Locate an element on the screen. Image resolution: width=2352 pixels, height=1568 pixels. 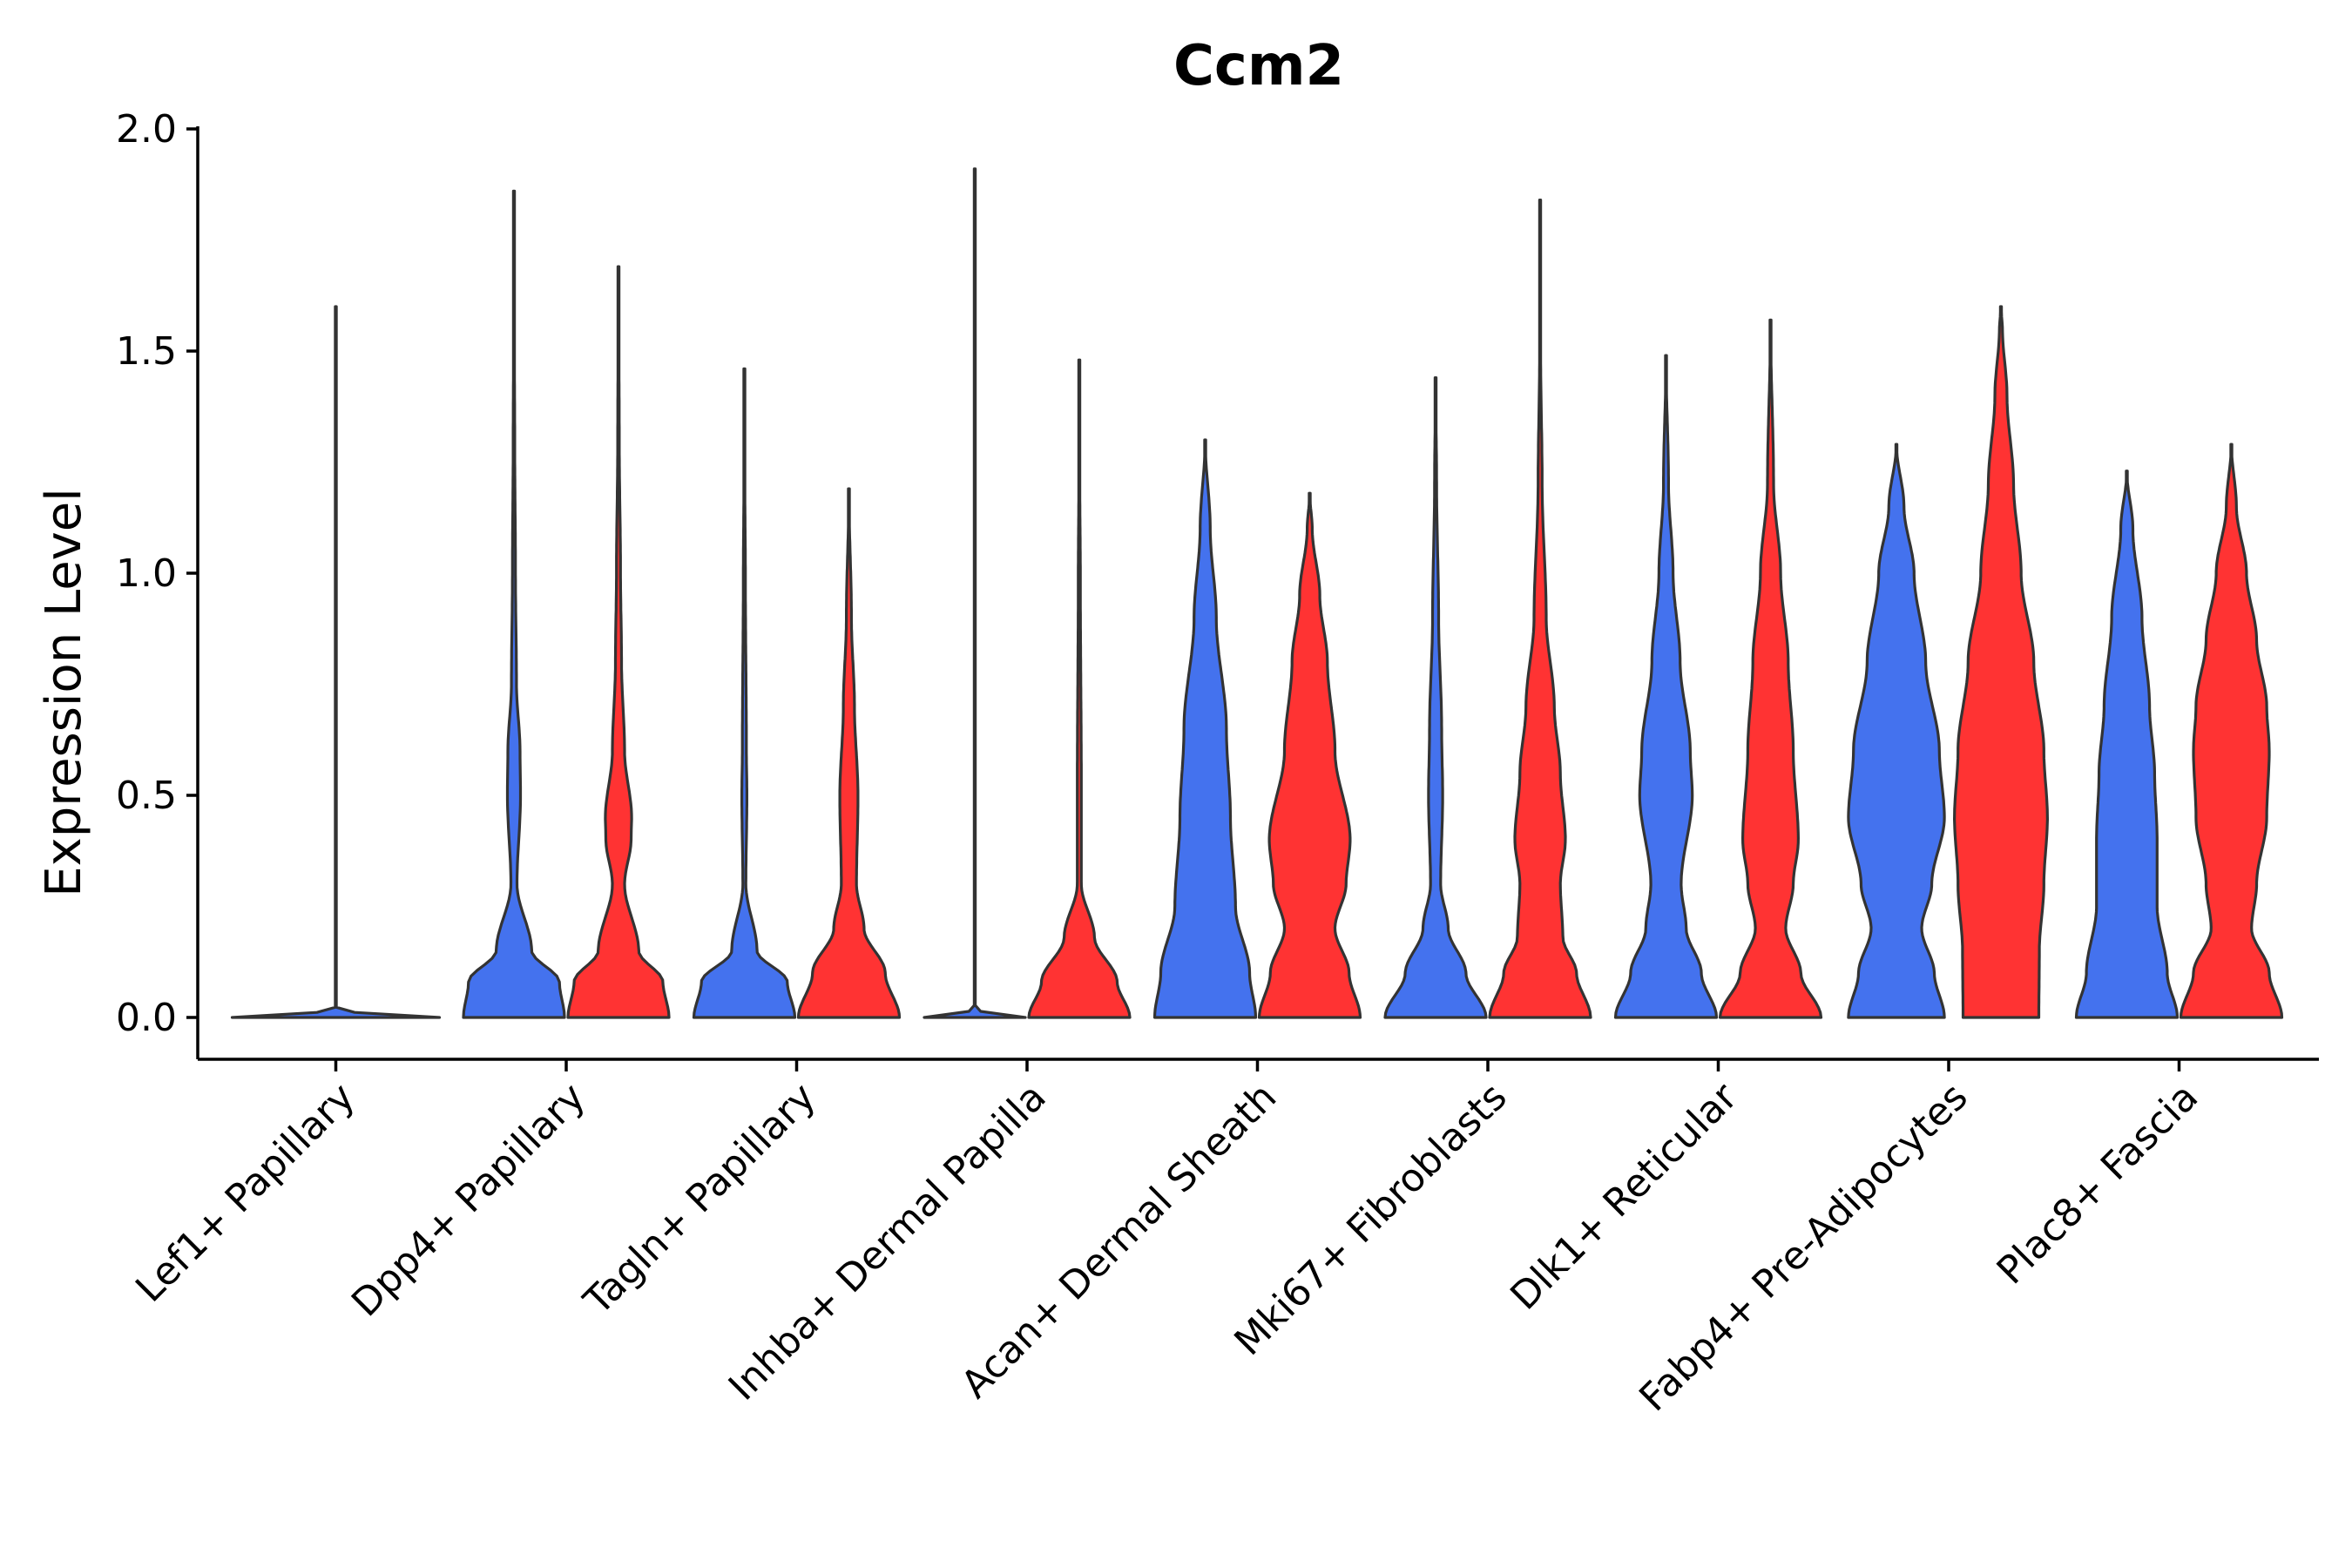
y-axis-label: Expression Level is located at coordinates (64, 692).